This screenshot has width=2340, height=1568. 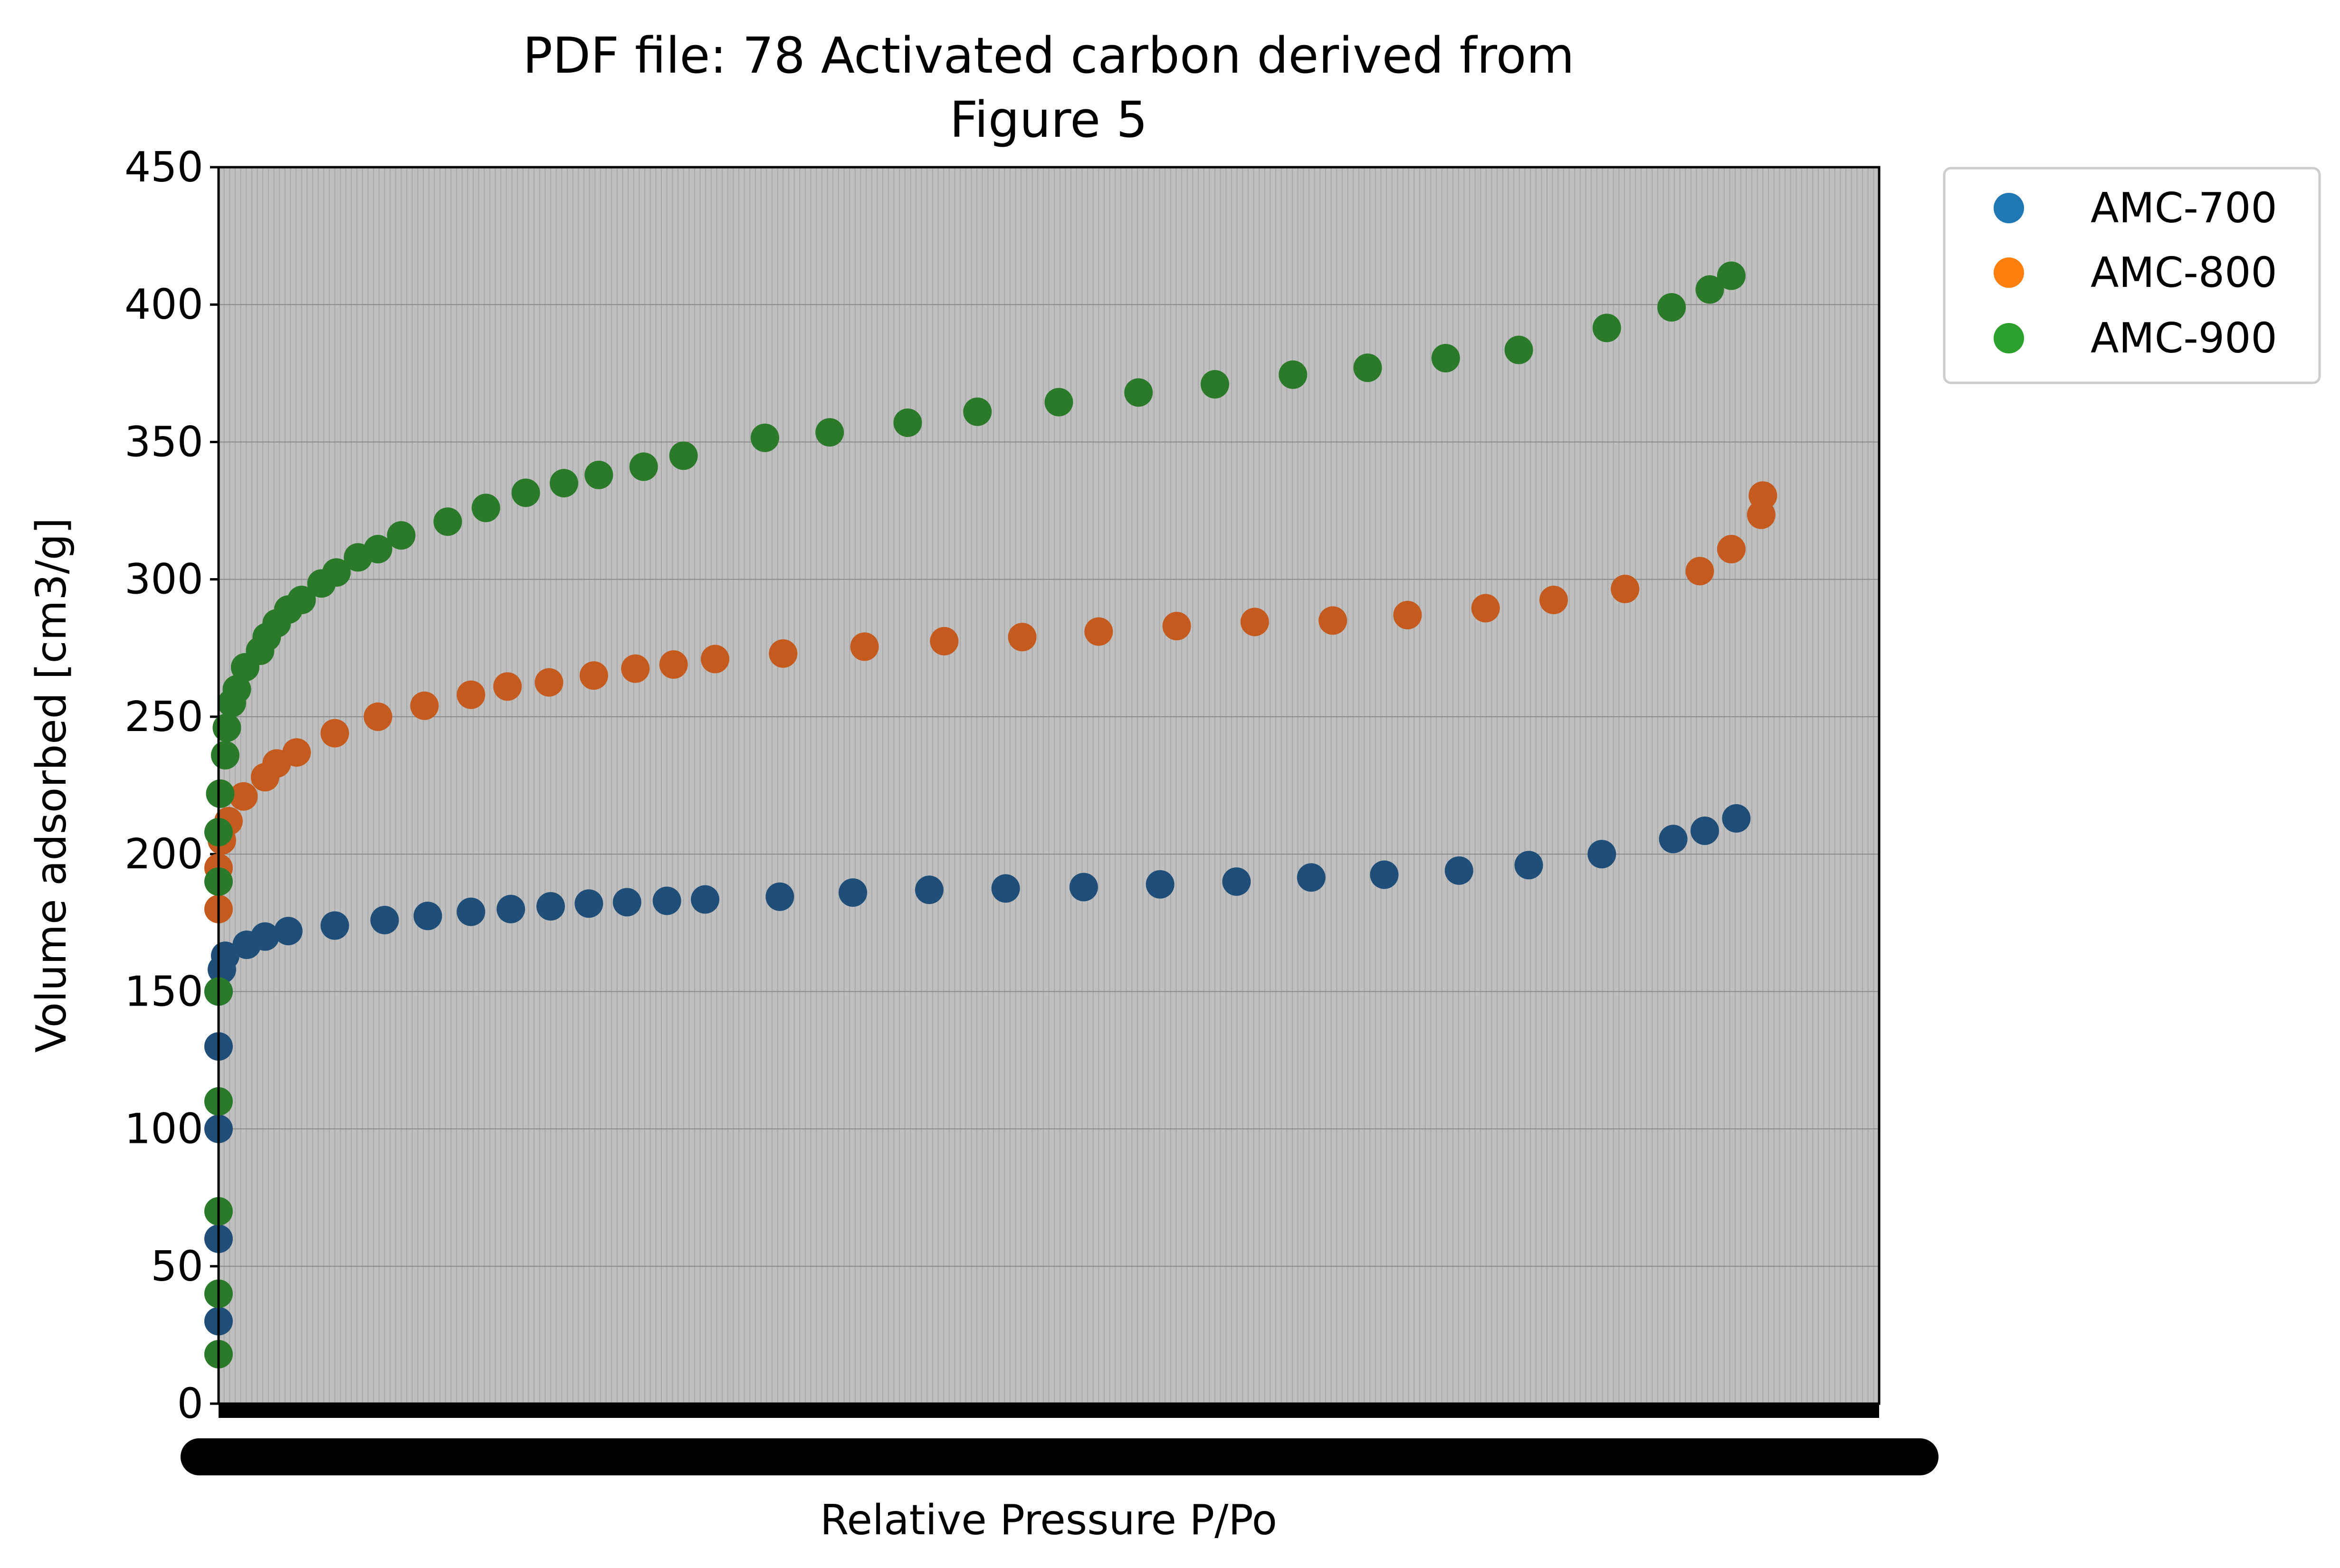 What do you see at coordinates (1049, 1411) in the screenshot?
I see `x-tick-mark-cluster` at bounding box center [1049, 1411].